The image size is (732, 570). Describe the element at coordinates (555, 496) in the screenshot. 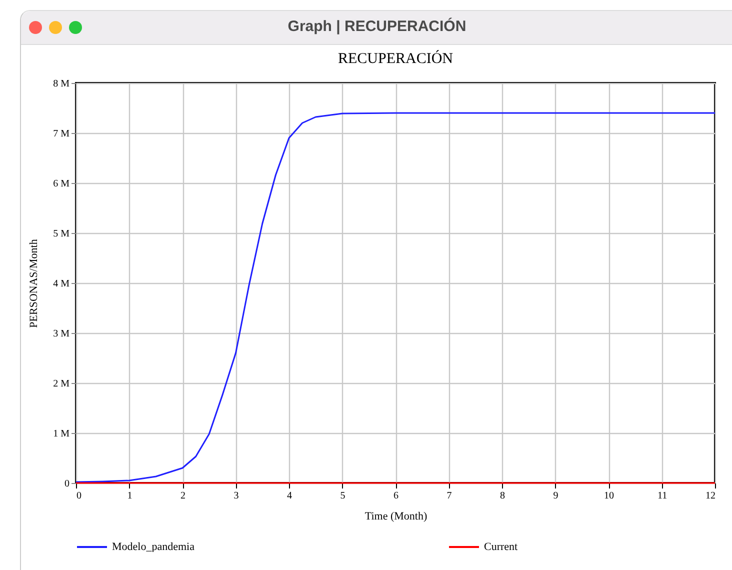

I see `x-tick-label: 9` at that location.